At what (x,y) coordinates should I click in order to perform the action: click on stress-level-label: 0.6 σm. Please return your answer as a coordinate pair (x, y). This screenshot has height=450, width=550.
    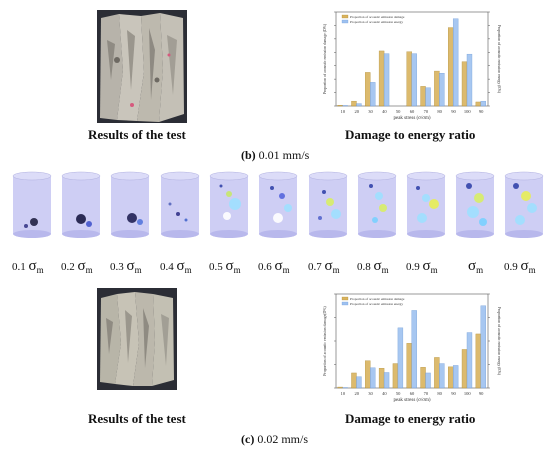
    Looking at the image, I should click on (274, 266).